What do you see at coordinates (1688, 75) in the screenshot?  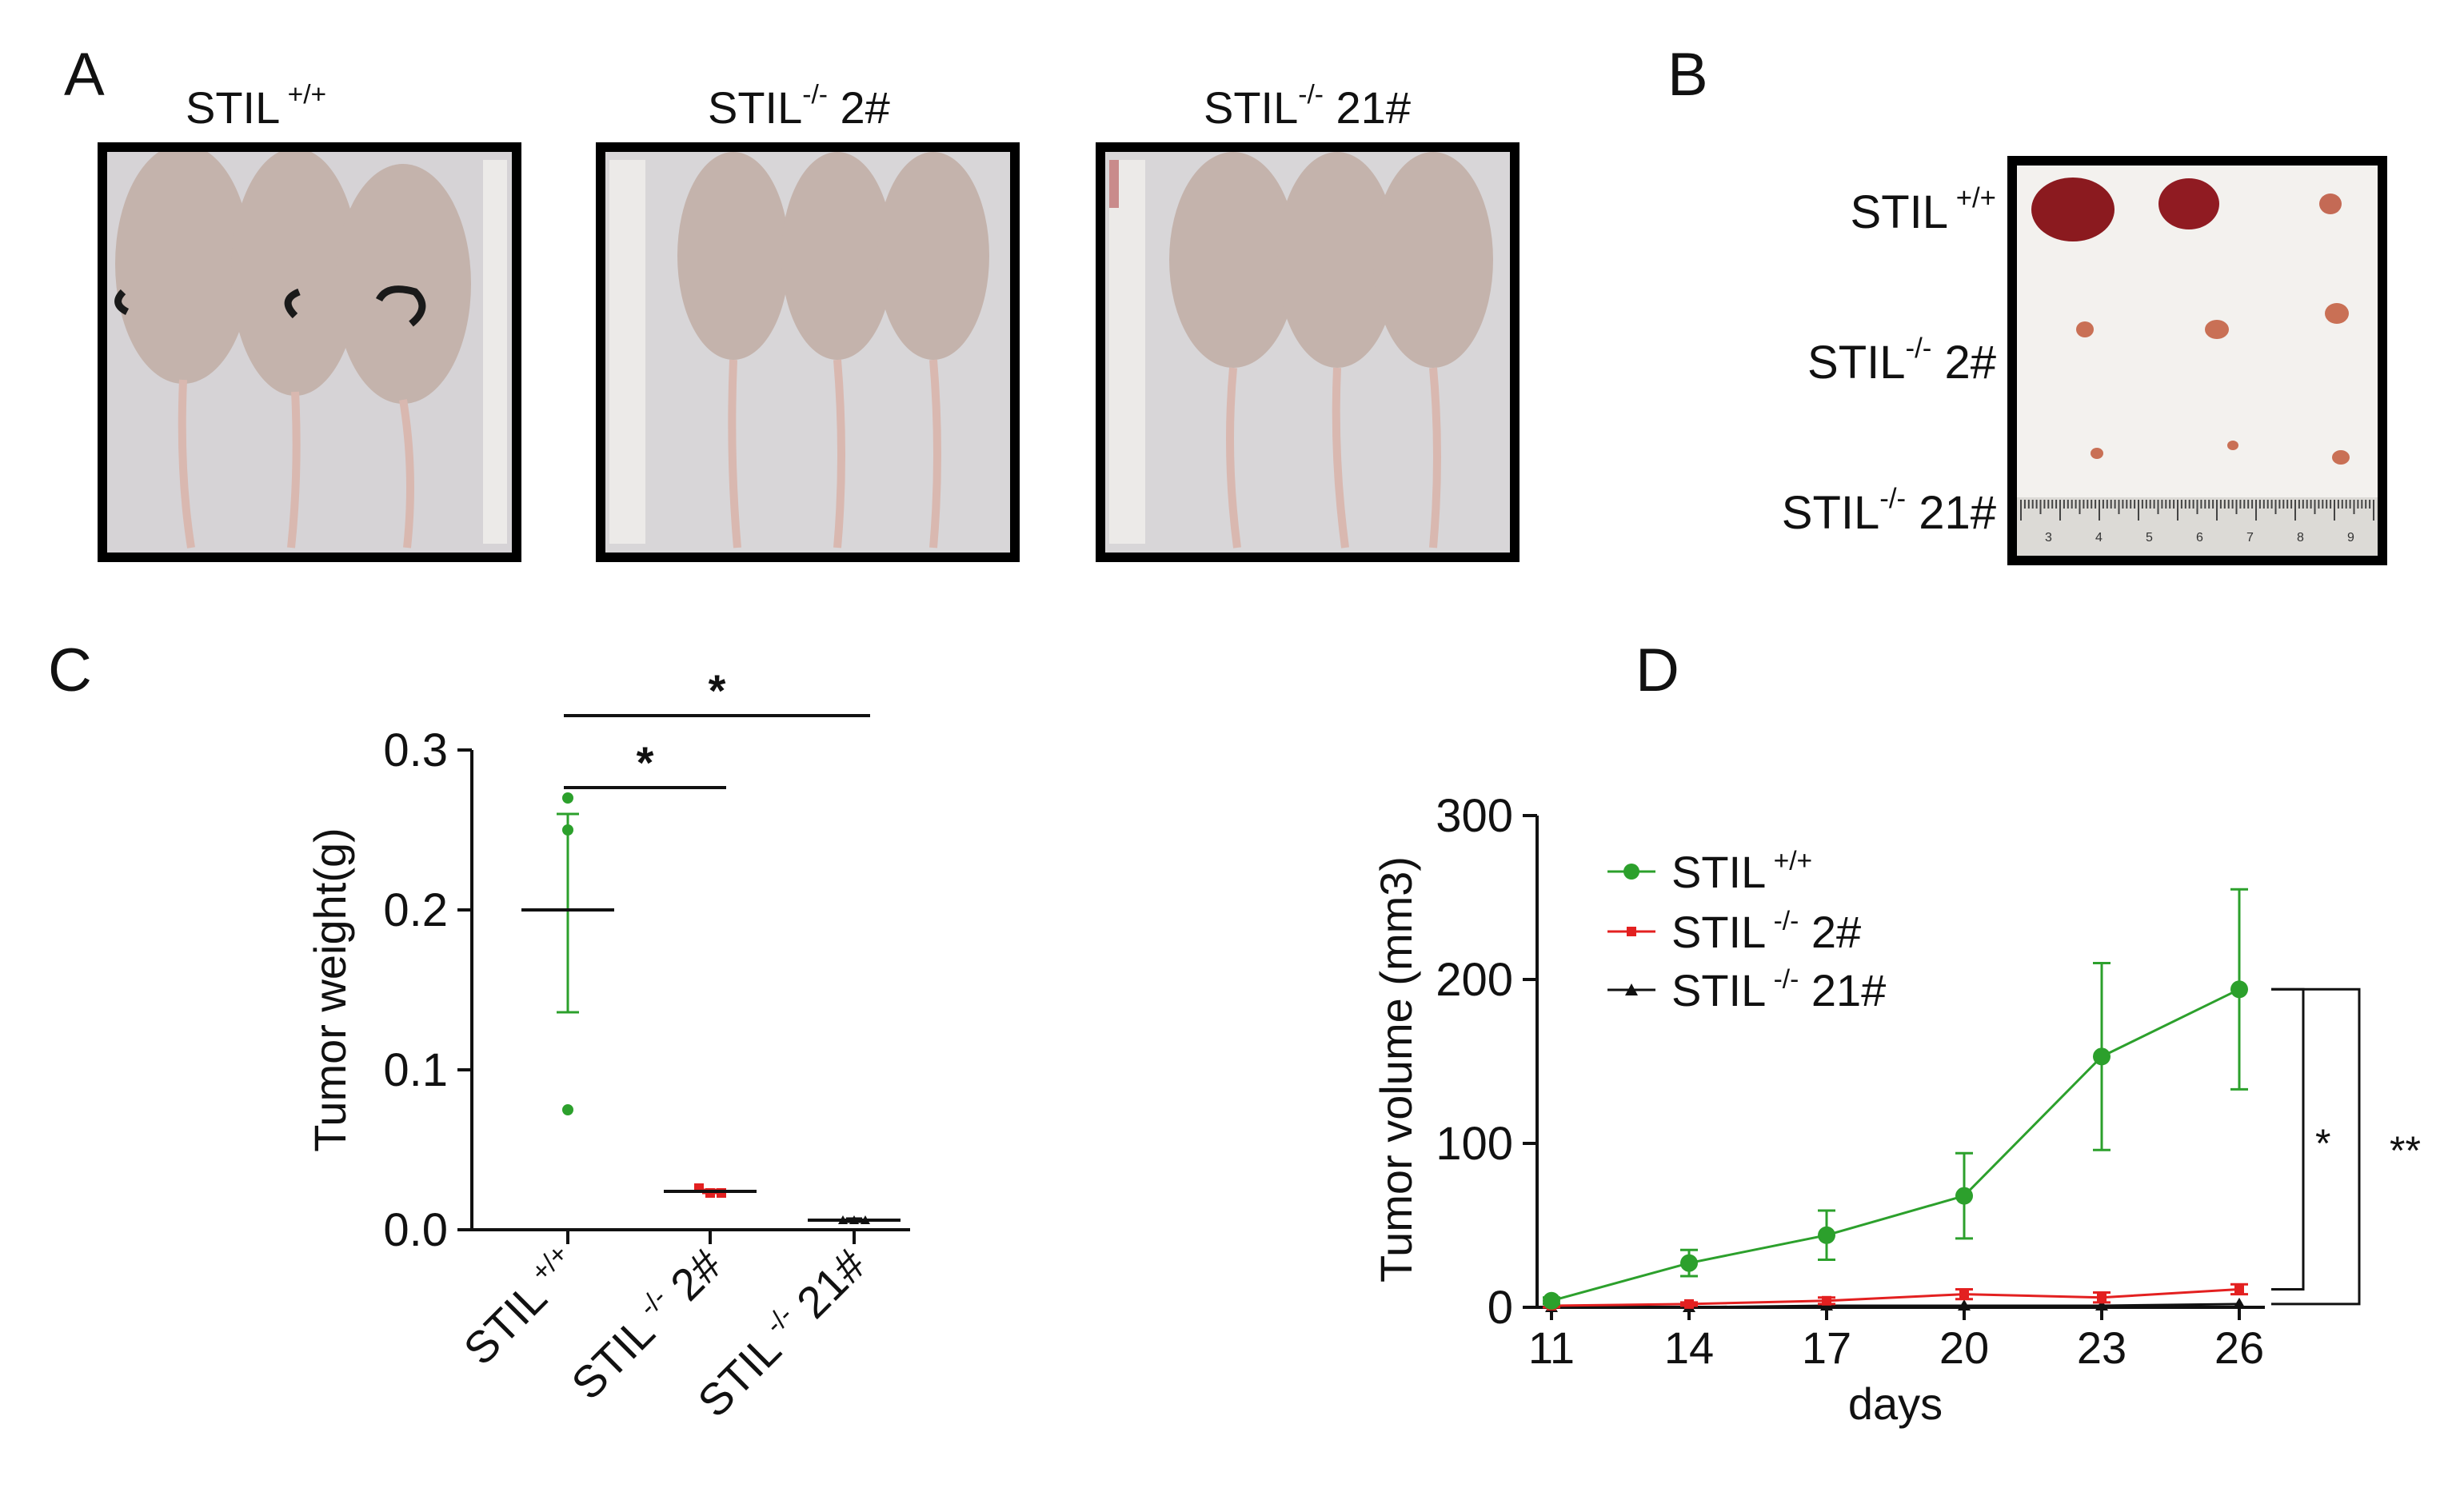 I see `panel-b-letter: B` at bounding box center [1688, 75].